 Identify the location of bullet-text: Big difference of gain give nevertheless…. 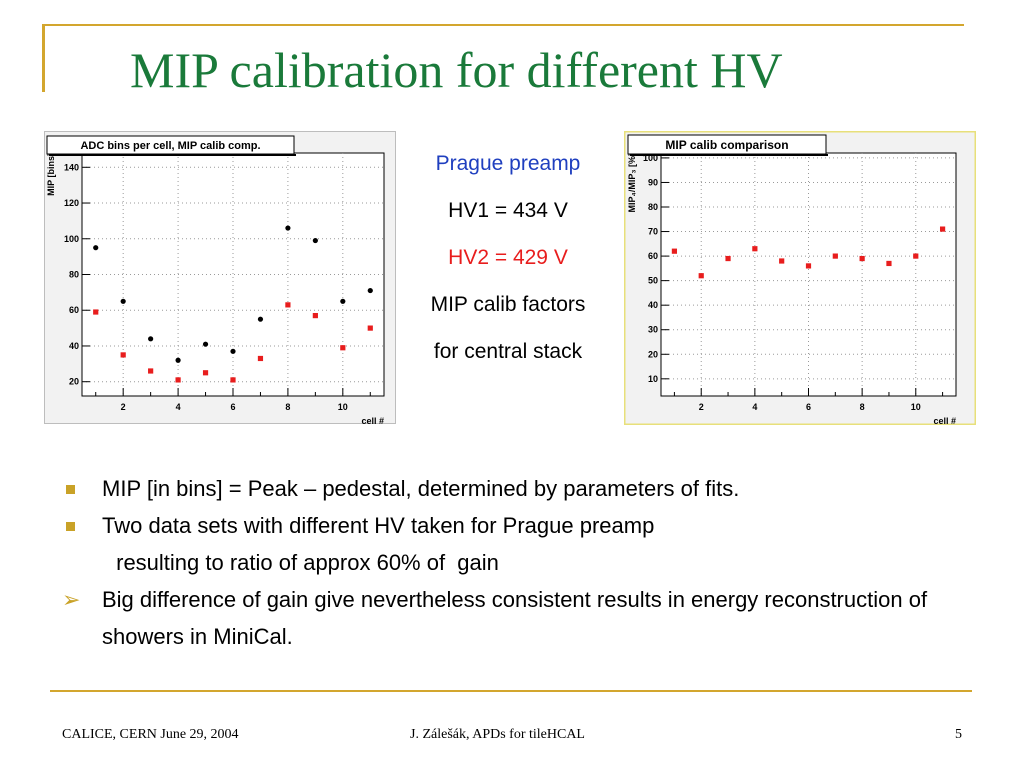
(515, 618).